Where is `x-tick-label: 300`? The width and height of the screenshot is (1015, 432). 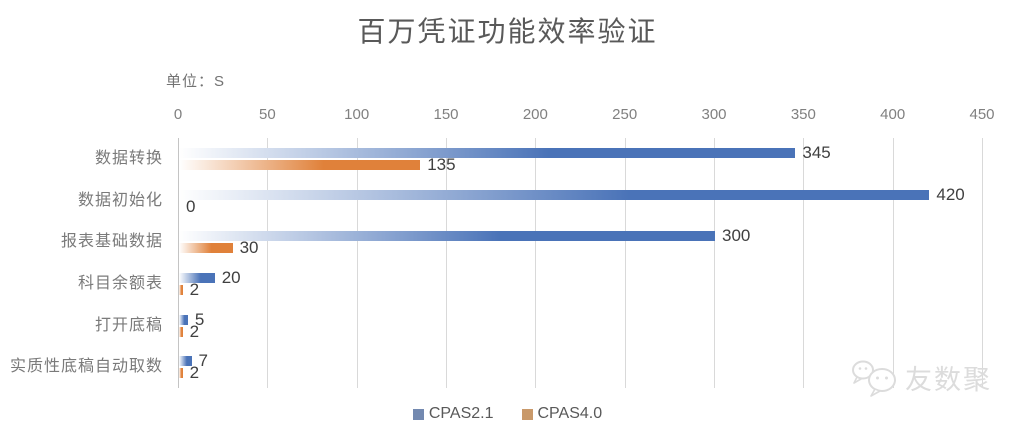 x-tick-label: 300 is located at coordinates (714, 114).